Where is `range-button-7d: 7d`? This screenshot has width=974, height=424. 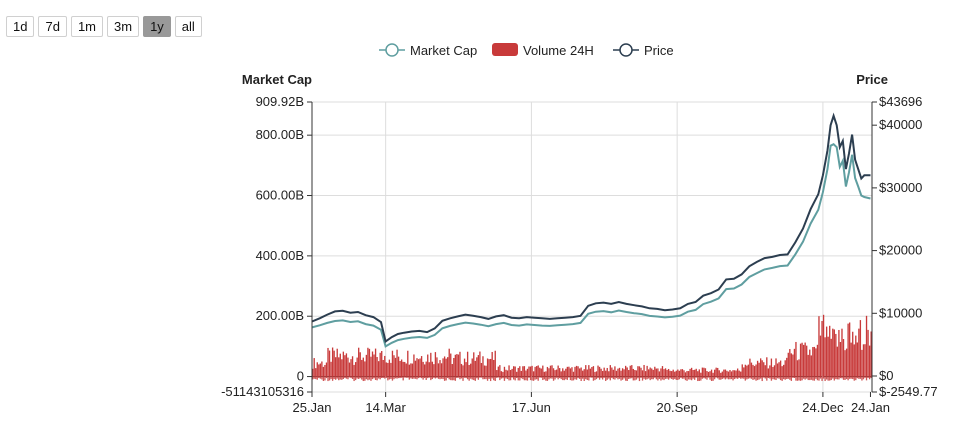
range-button-7d: 7d is located at coordinates (52, 26).